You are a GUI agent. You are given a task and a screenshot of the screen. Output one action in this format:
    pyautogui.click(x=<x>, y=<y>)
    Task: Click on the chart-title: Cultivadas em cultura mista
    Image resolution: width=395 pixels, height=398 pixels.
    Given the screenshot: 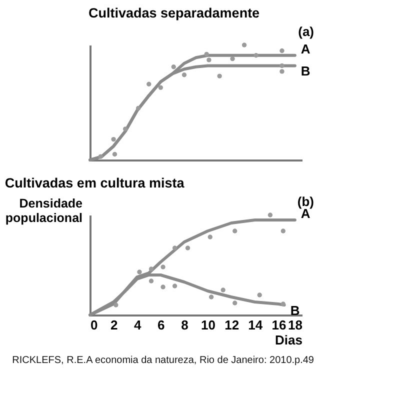 What is the action you would take?
    pyautogui.click(x=94, y=183)
    